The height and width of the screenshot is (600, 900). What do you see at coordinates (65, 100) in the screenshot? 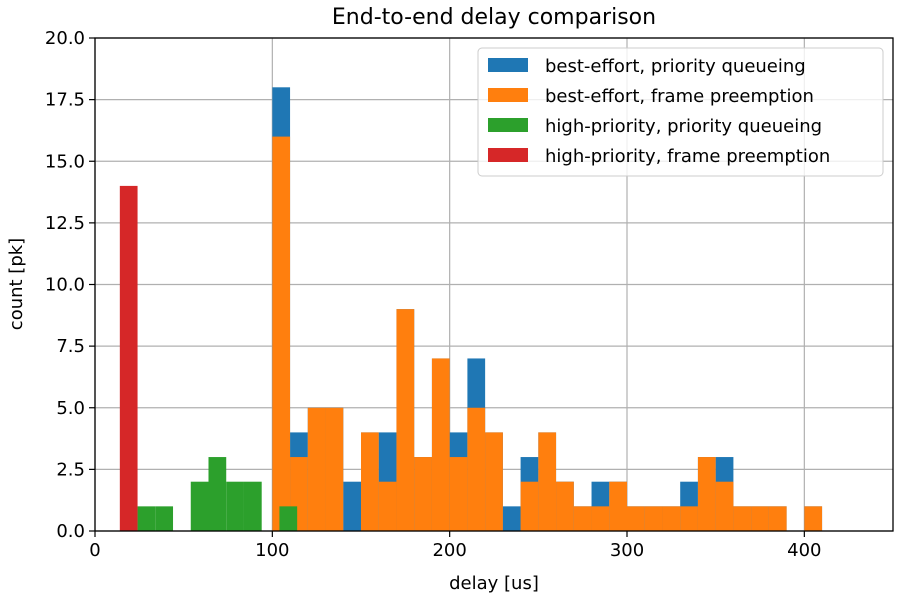
I see `y-tick-label: 17.5` at bounding box center [65, 100].